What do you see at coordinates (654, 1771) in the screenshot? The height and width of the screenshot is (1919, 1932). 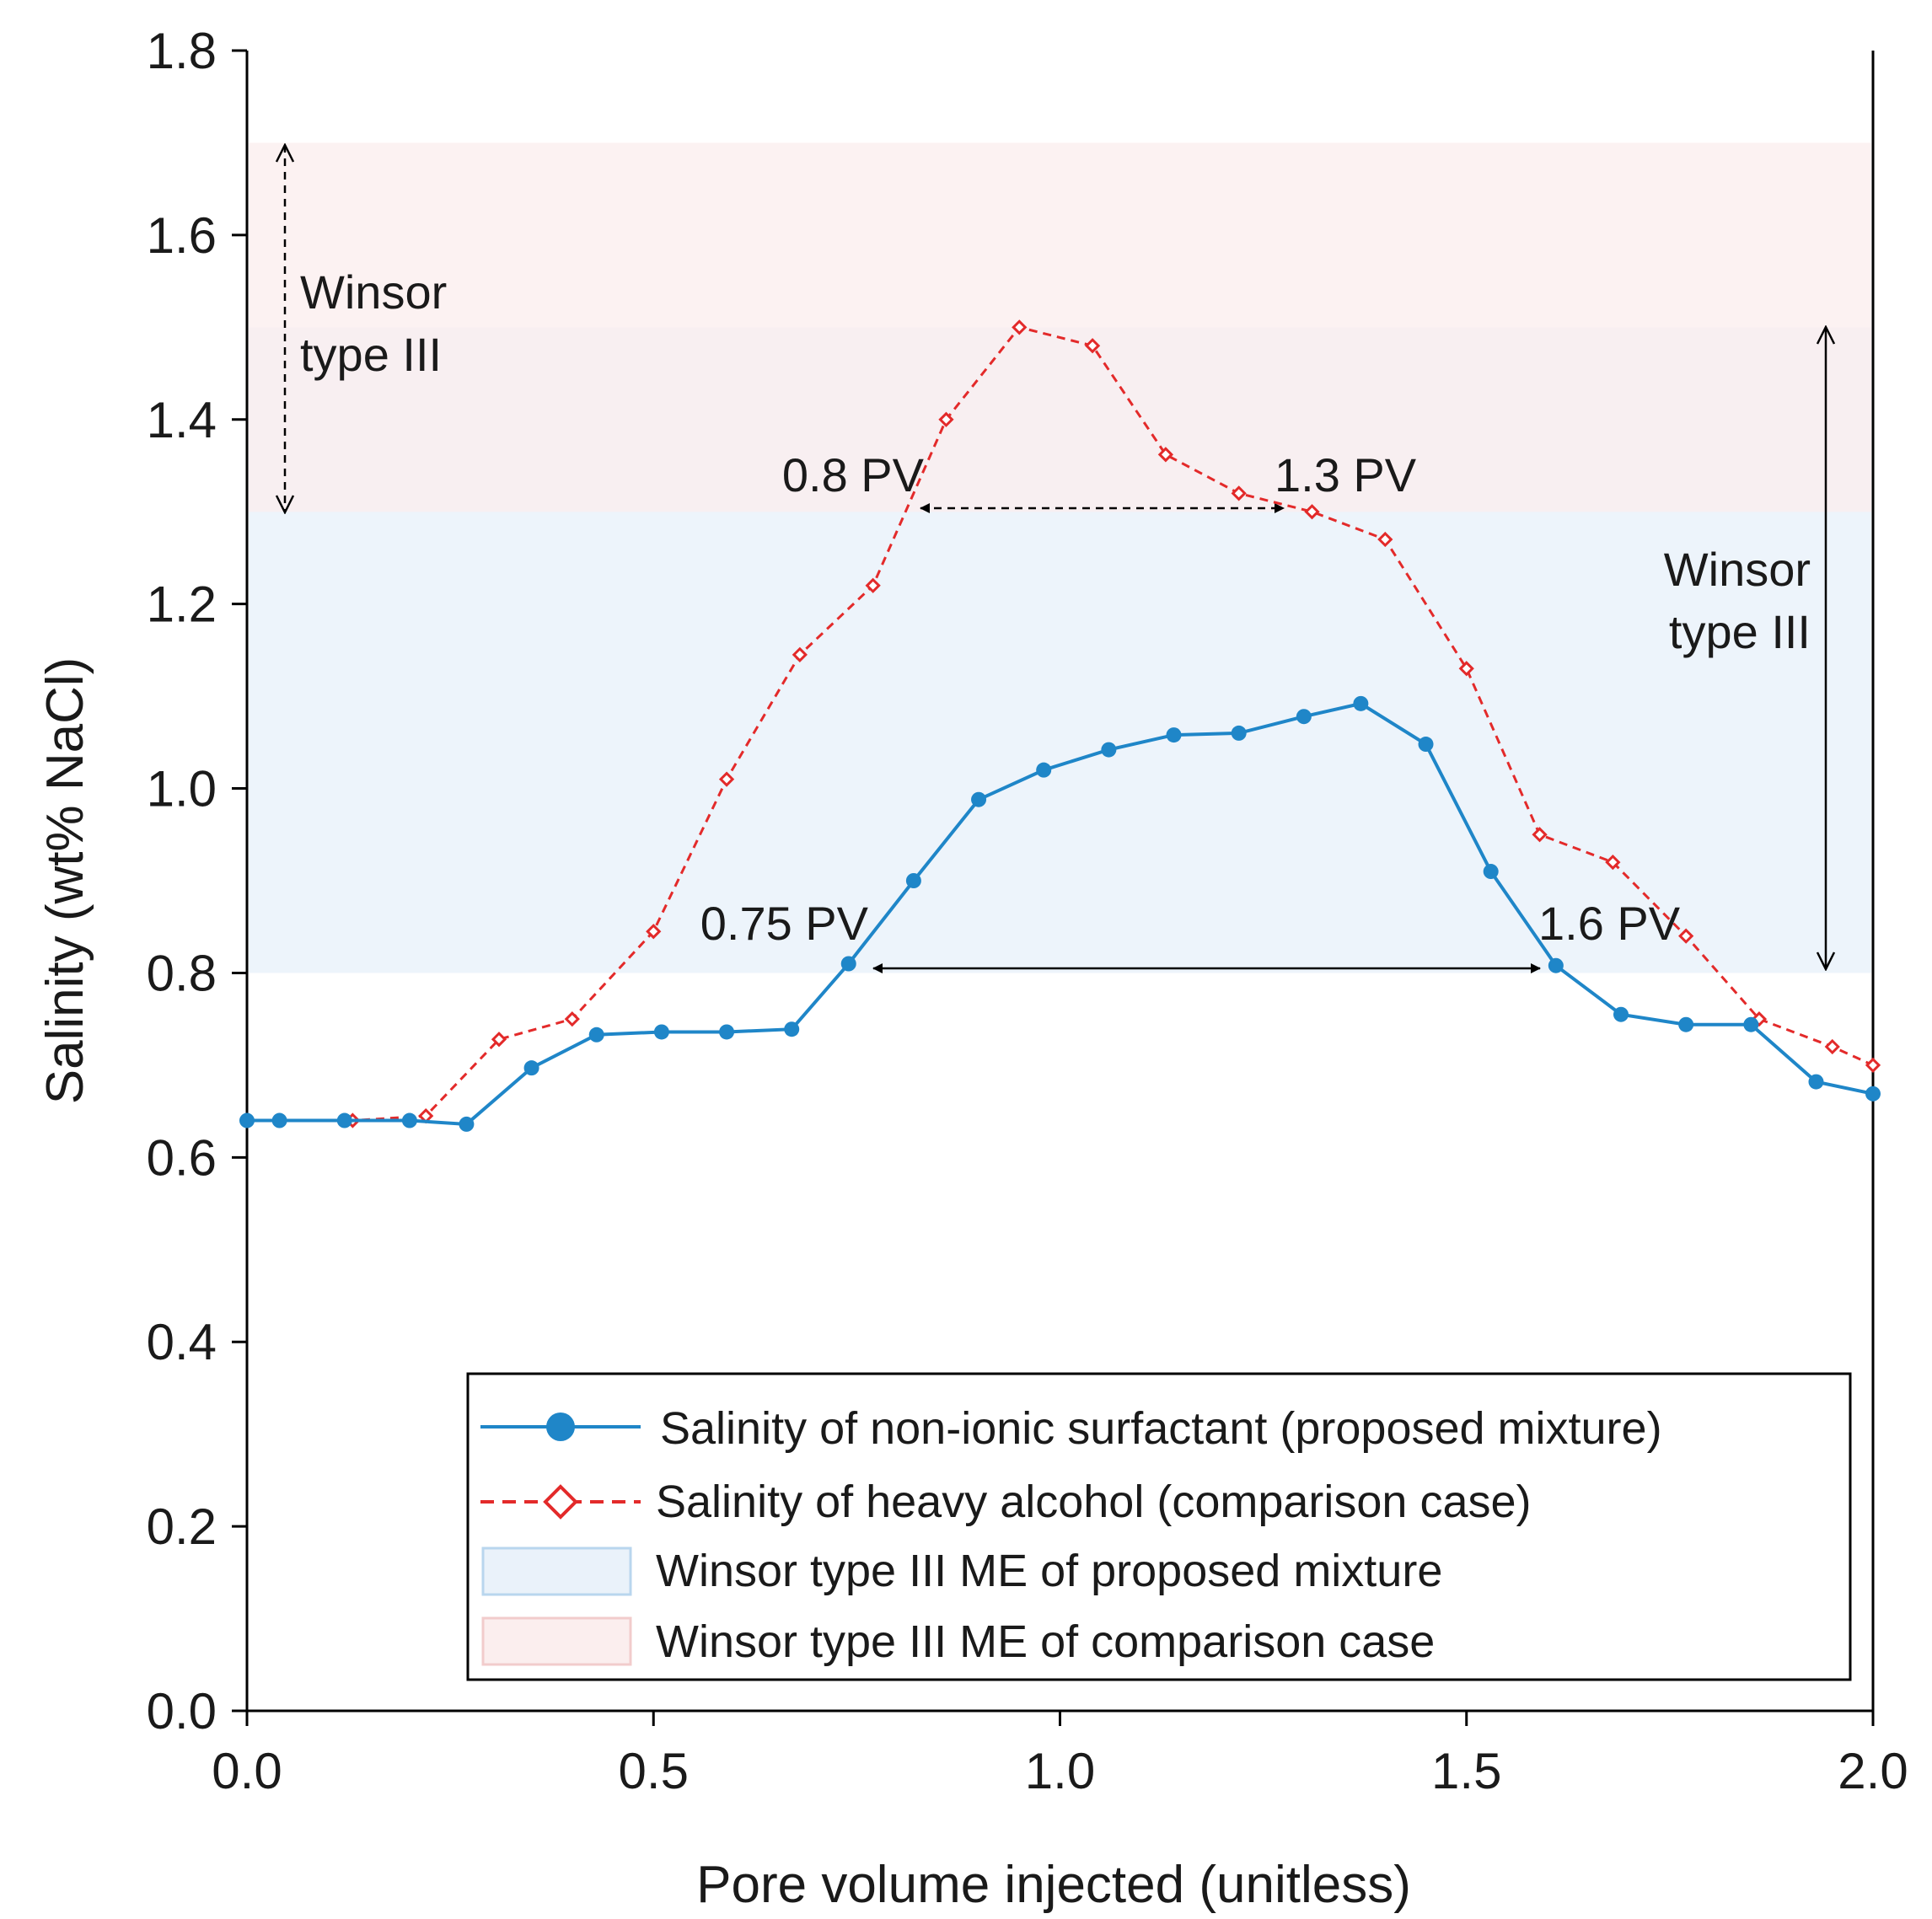 I see `x-tick-label: 0.5` at bounding box center [654, 1771].